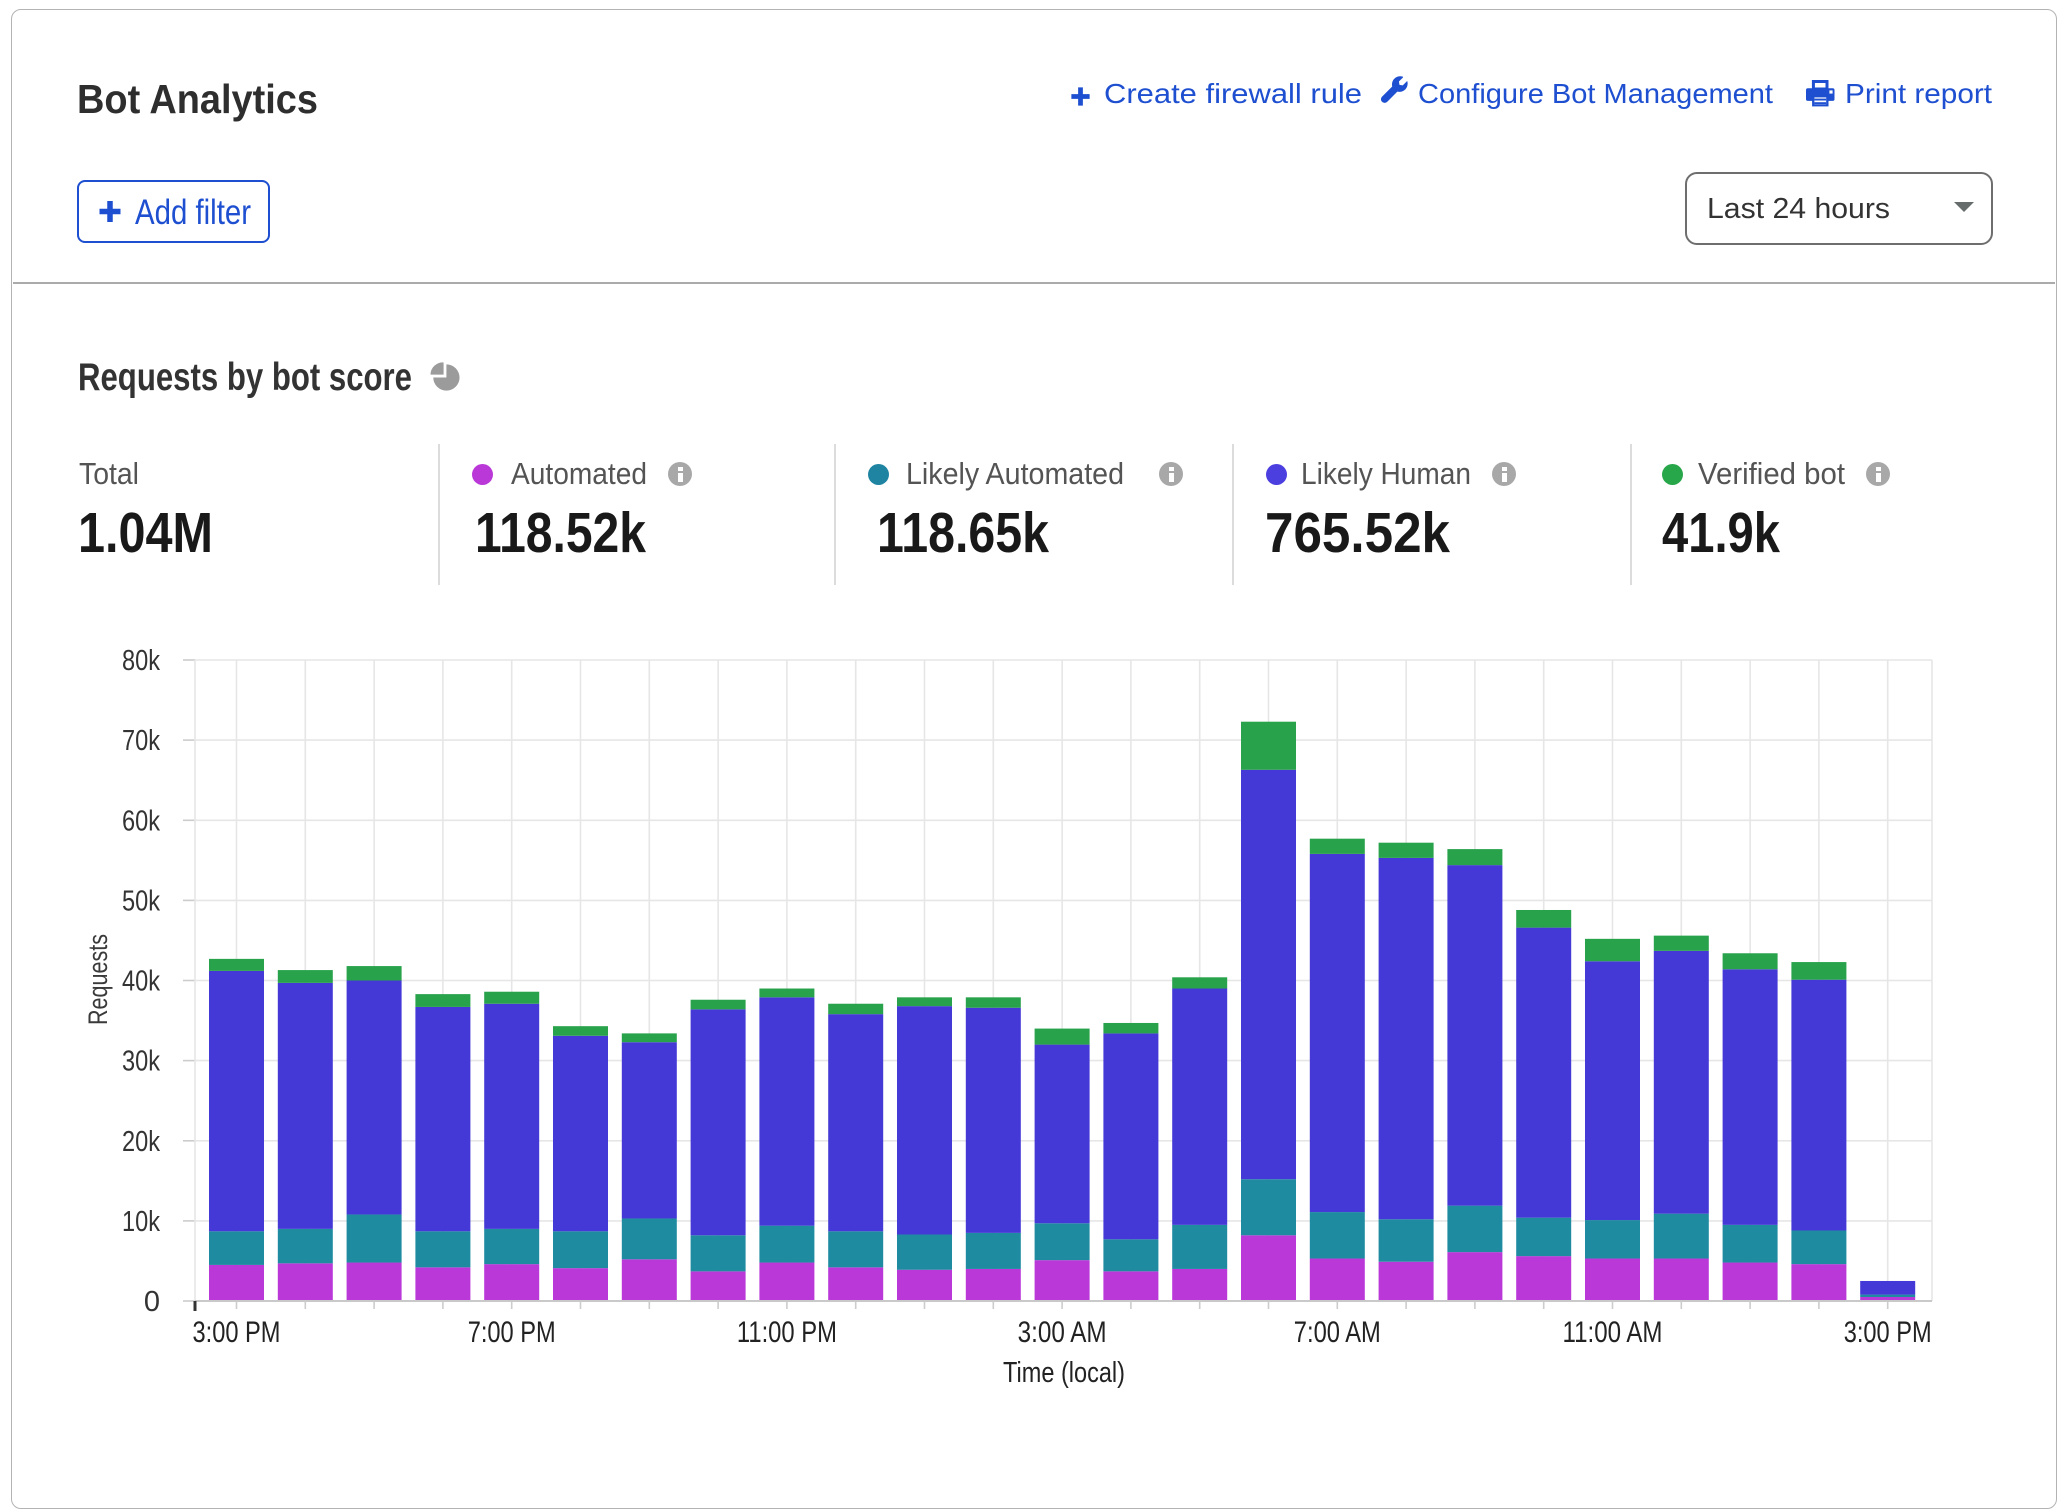  What do you see at coordinates (98, 979) in the screenshot?
I see `svg-text: Requests` at bounding box center [98, 979].